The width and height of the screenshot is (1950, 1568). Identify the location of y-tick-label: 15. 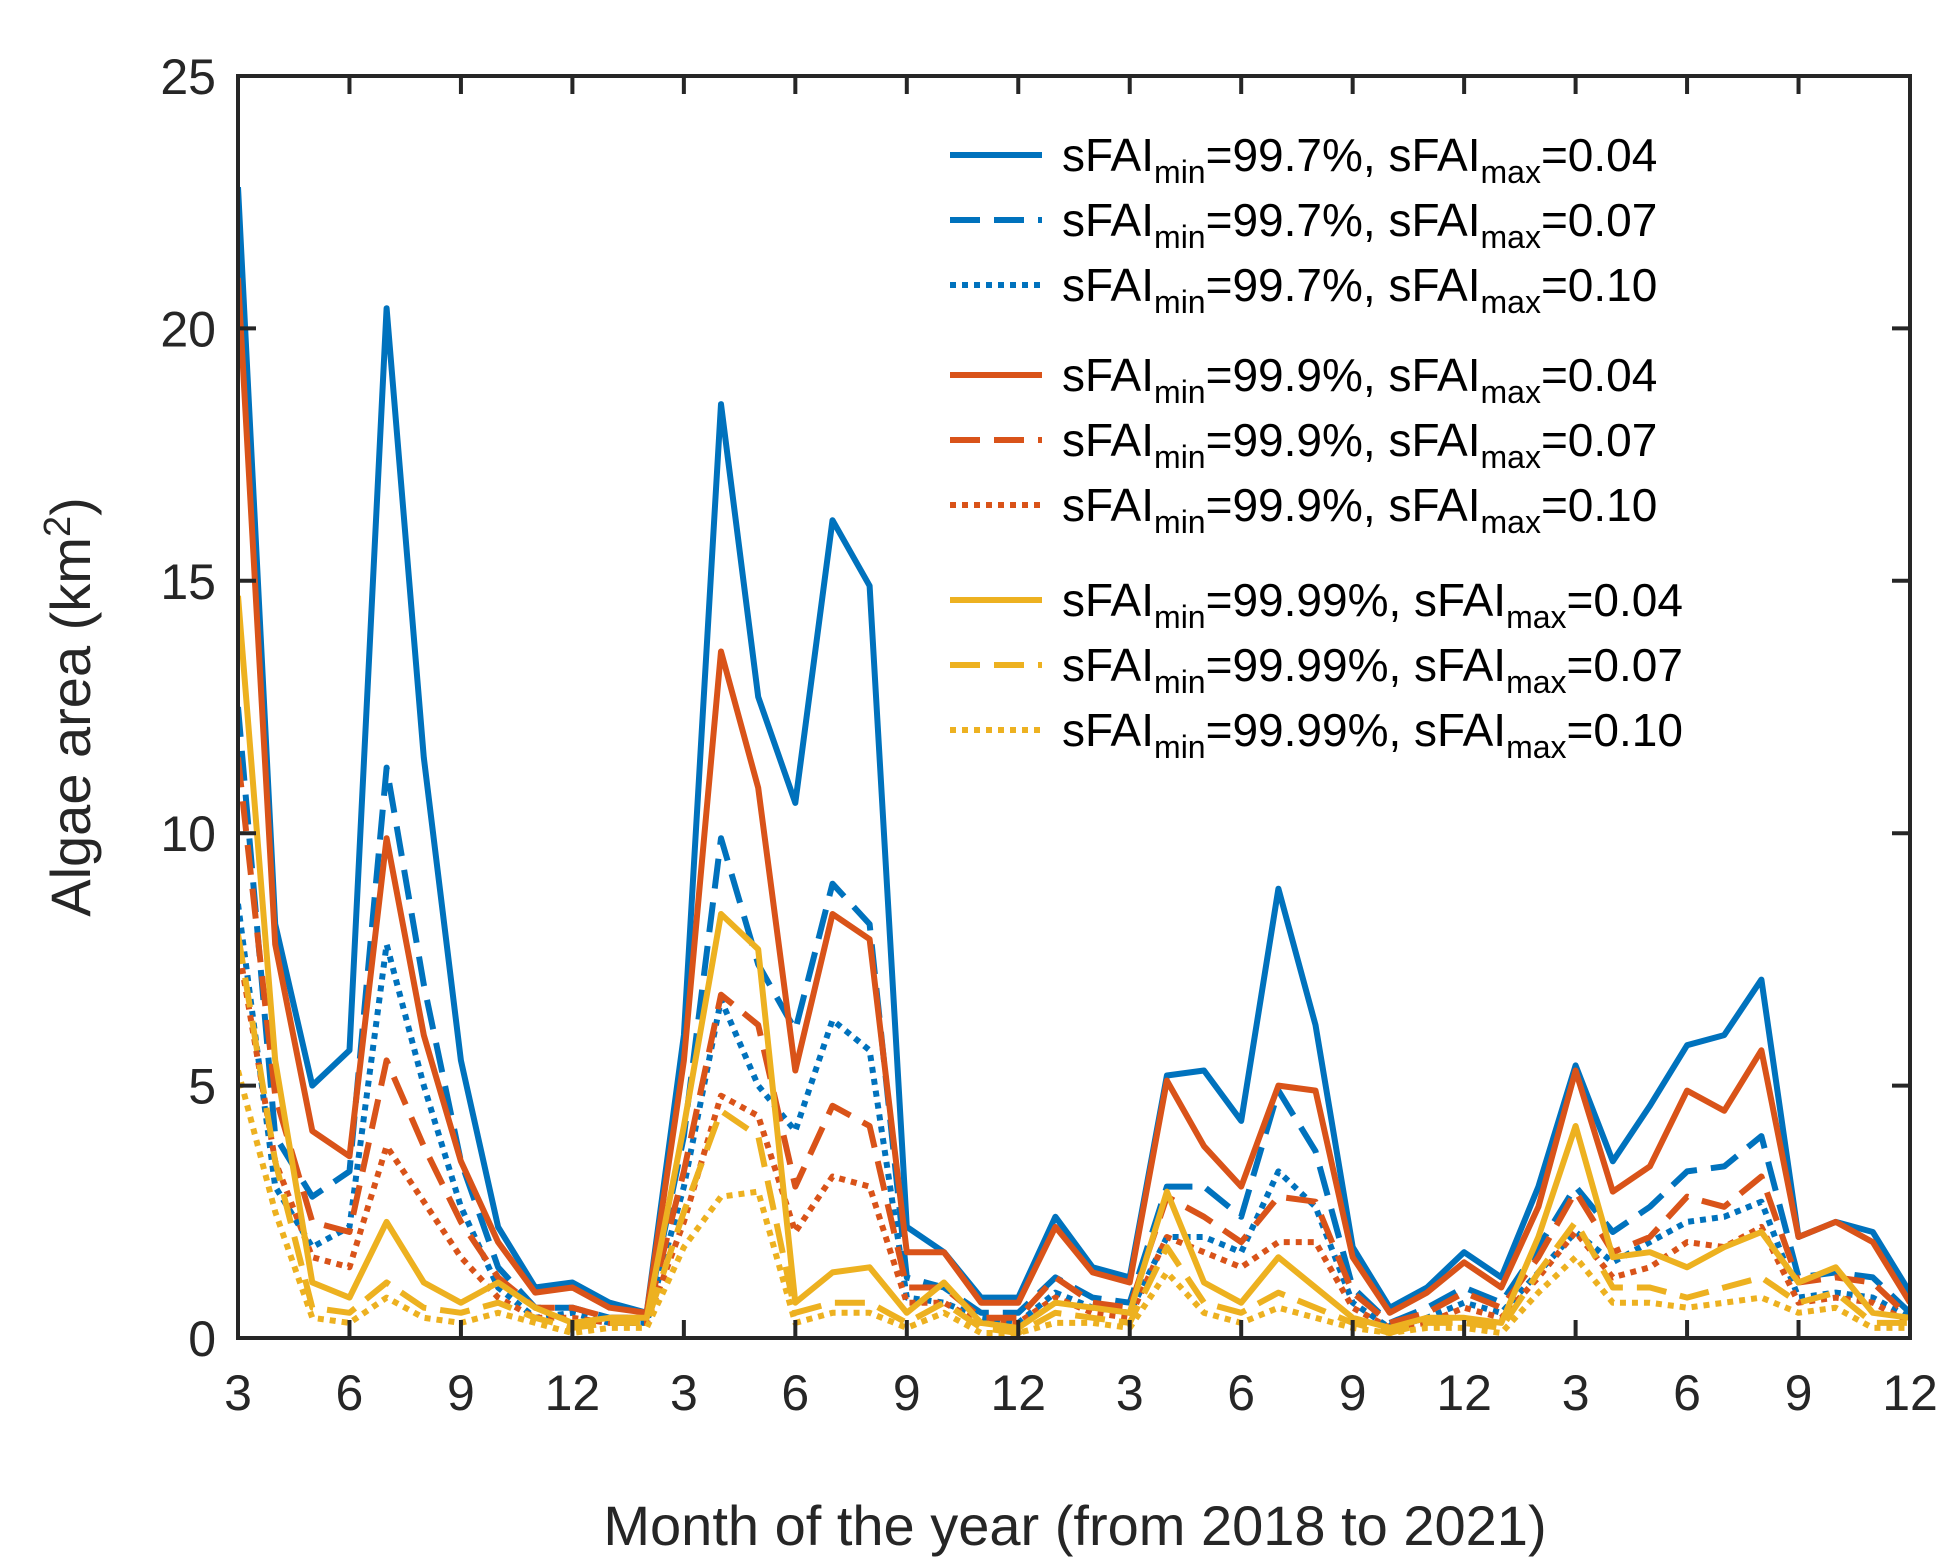
(188, 582).